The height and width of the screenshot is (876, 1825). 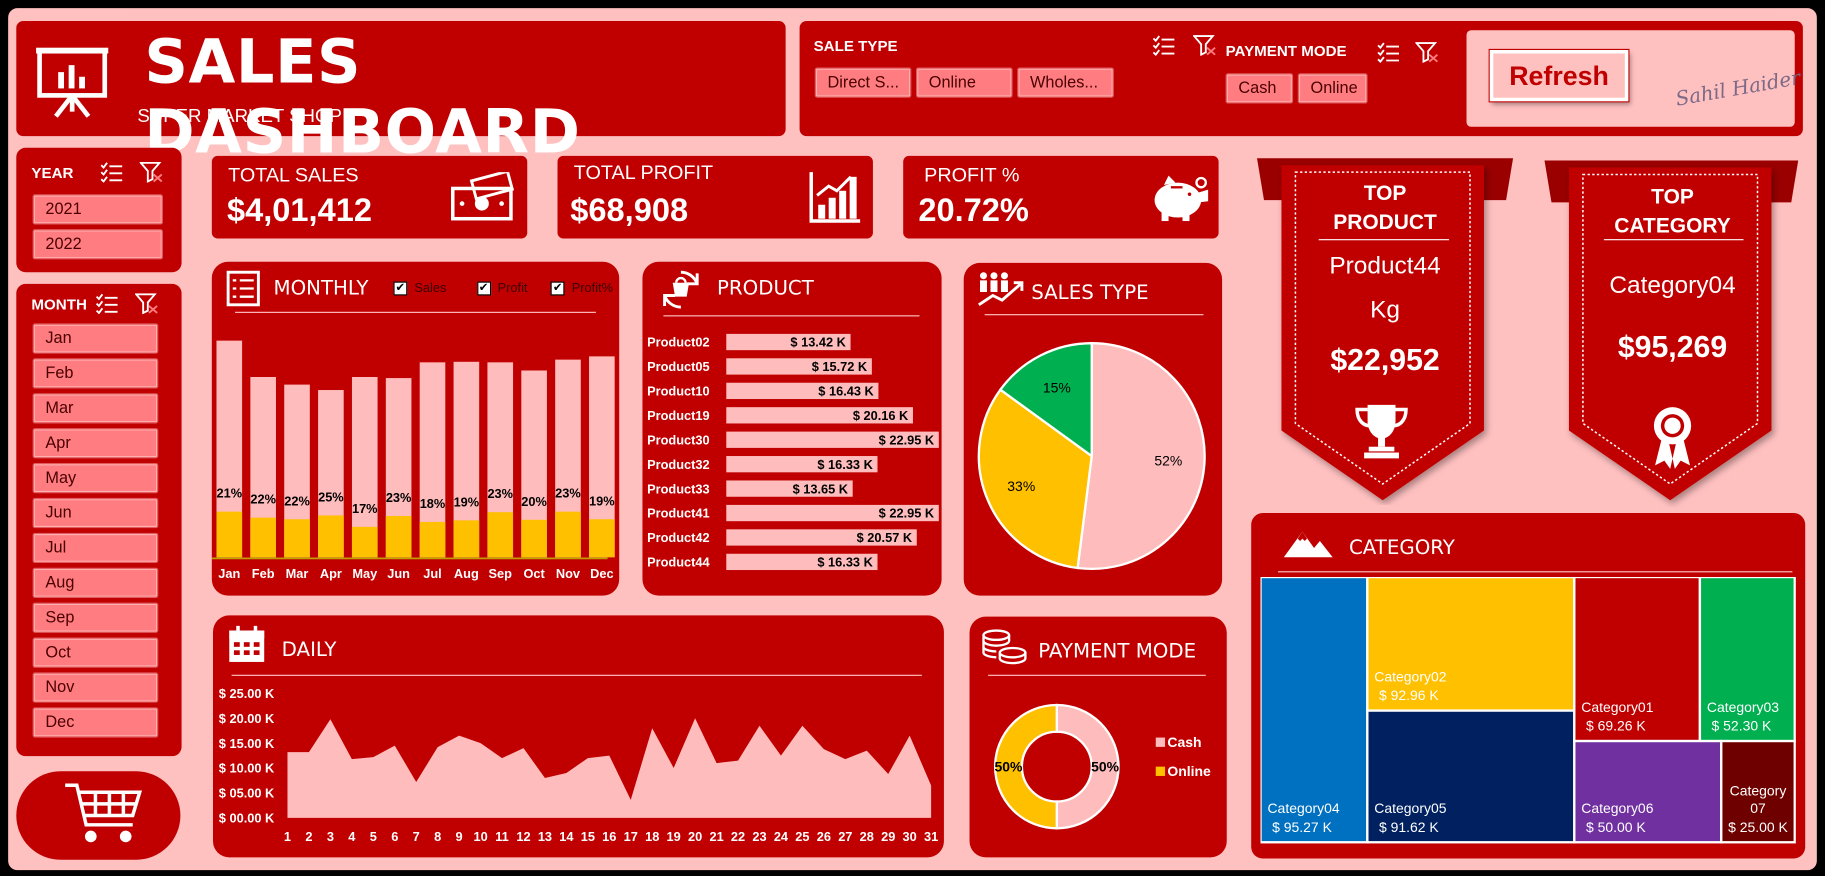 What do you see at coordinates (1743, 707) in the screenshot?
I see `treemap-name-4: Category03` at bounding box center [1743, 707].